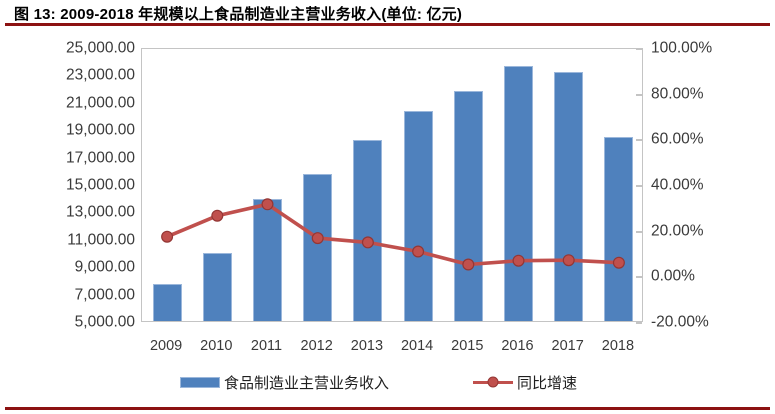 The height and width of the screenshot is (414, 775). What do you see at coordinates (680, 322) in the screenshot?
I see `right-axis-tick-label: -20.00%` at bounding box center [680, 322].